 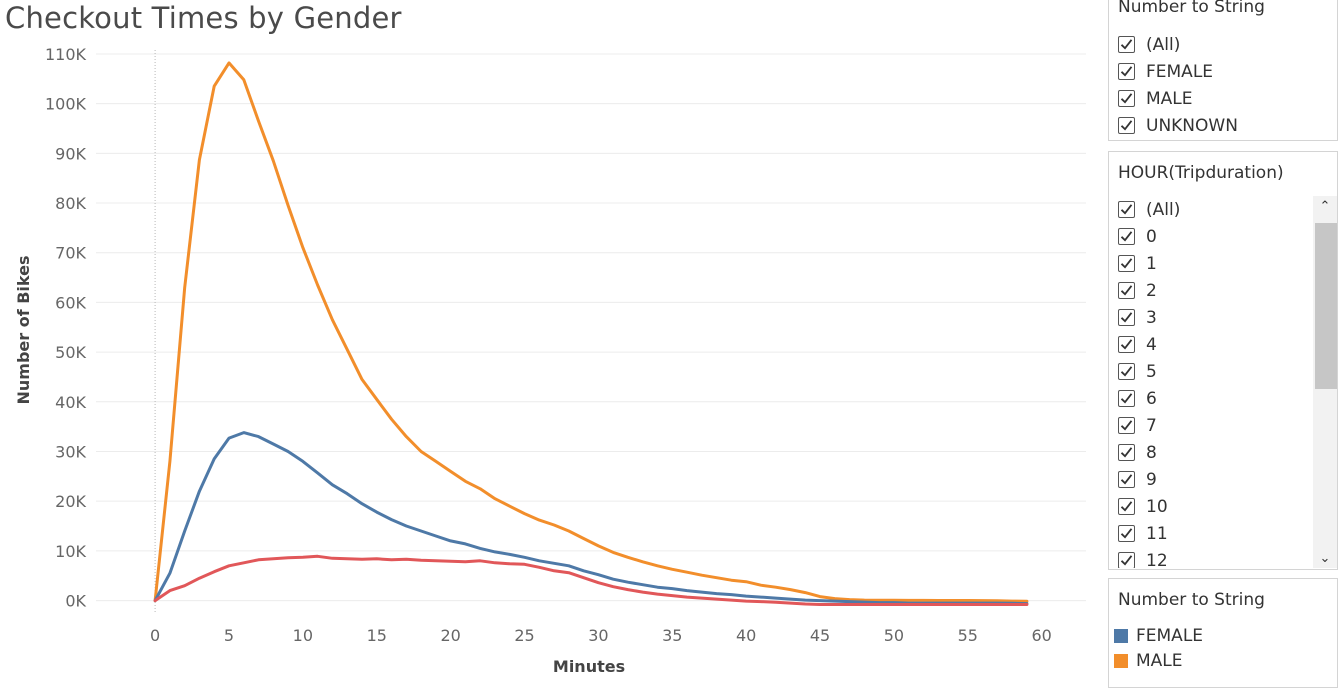 What do you see at coordinates (1223, 635) in the screenshot?
I see `legend-item-female: FEMALE` at bounding box center [1223, 635].